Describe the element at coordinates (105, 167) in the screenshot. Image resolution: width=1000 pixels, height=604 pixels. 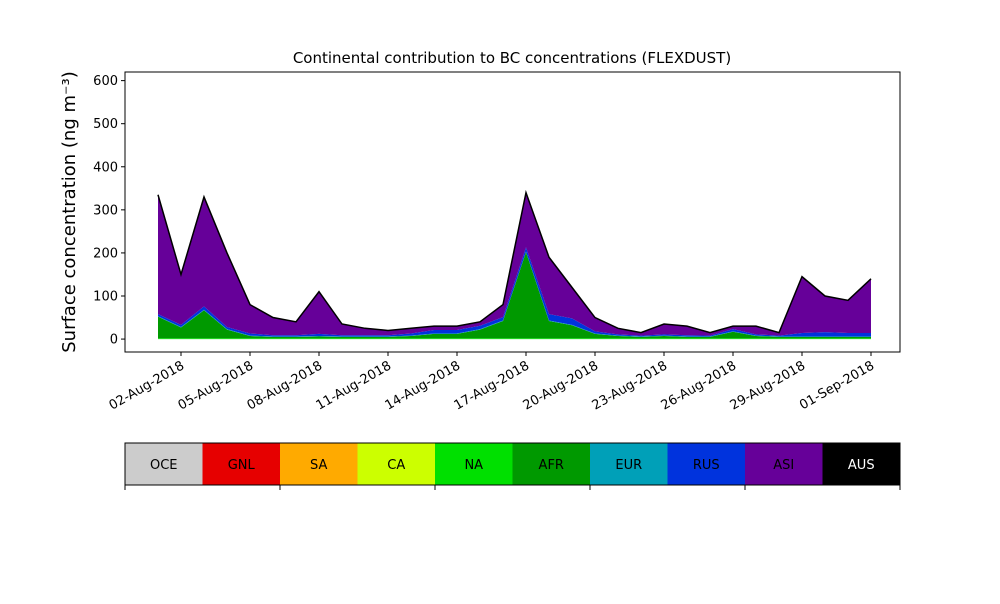
I see `y-tick-label: 400` at that location.